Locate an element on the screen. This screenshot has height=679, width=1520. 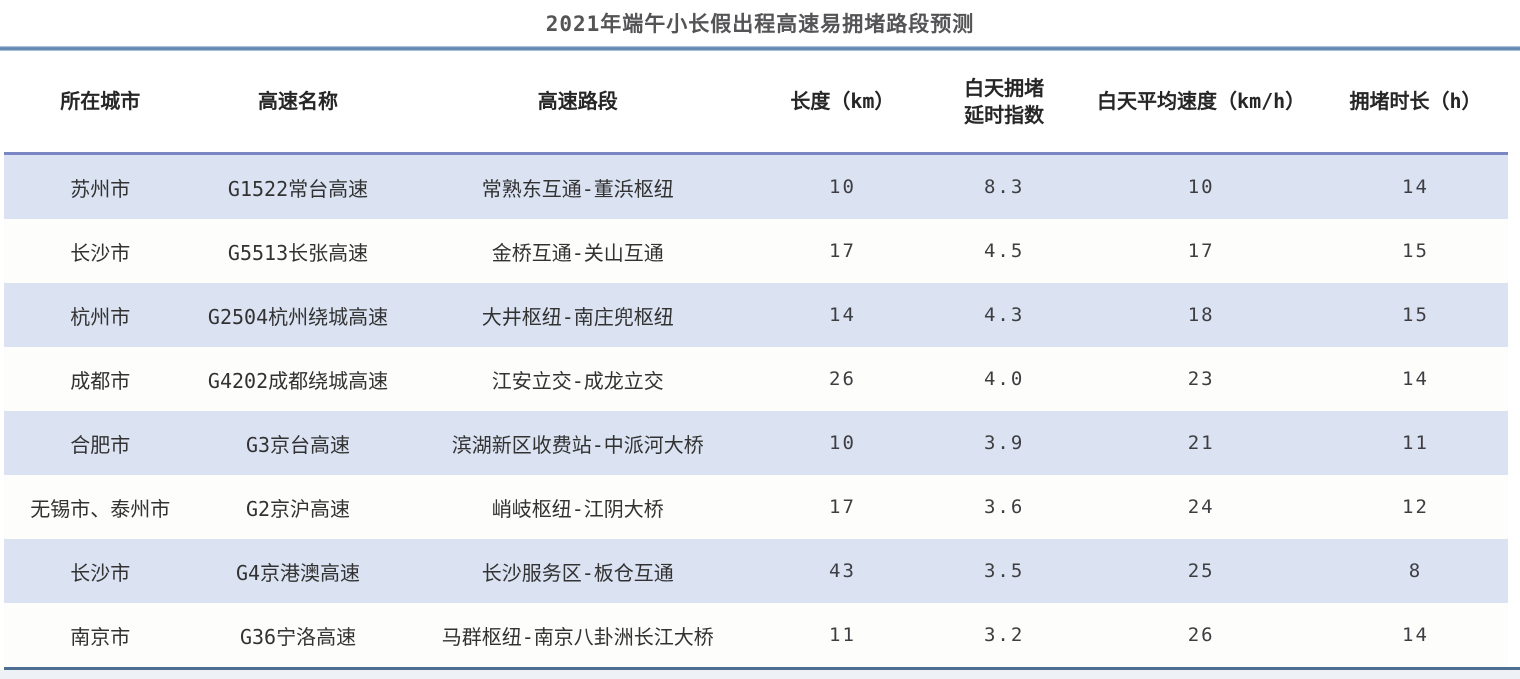
cell-delay-index: 3.6 is located at coordinates (1004, 507).